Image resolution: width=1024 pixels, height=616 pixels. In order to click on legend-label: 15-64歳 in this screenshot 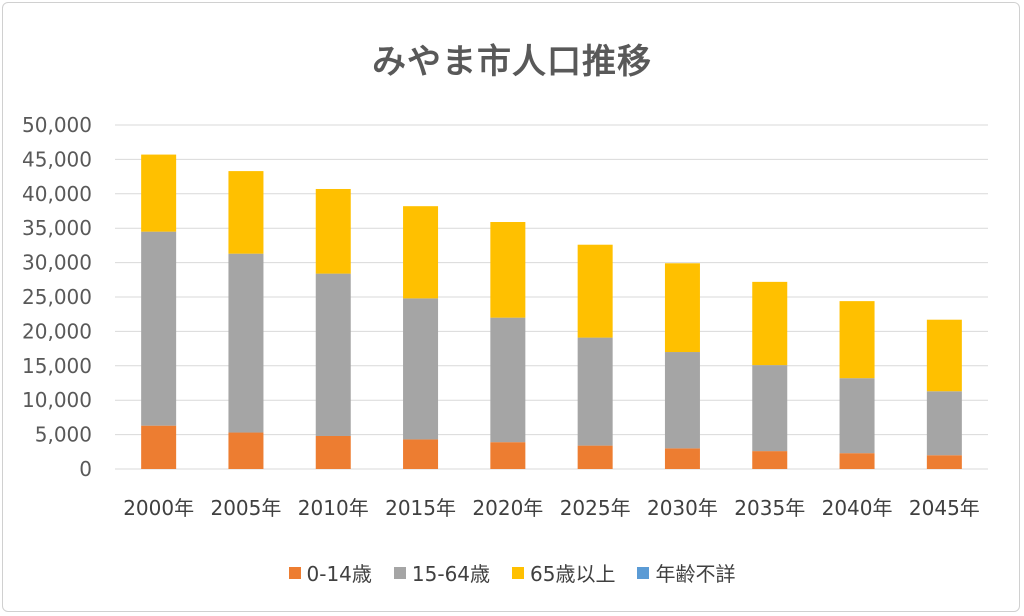, I will do `click(451, 574)`.